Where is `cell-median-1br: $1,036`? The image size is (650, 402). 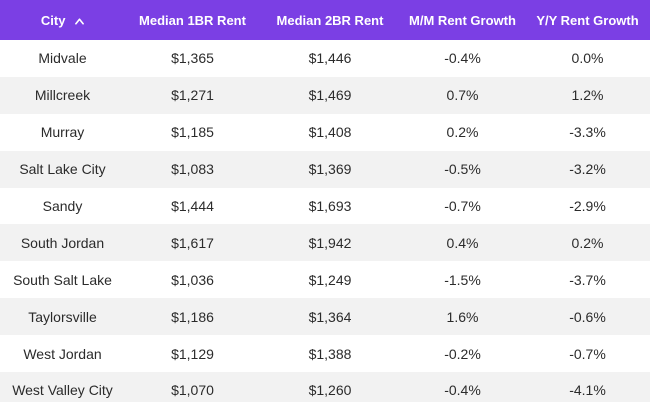
cell-median-1br: $1,036 is located at coordinates (192, 279).